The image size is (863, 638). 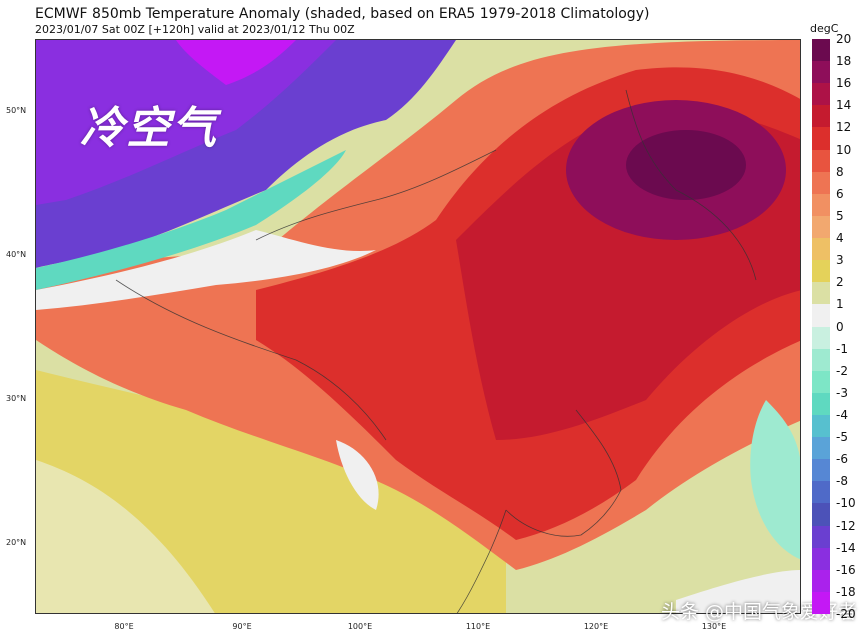 What do you see at coordinates (846, 614) in the screenshot?
I see `colorbar-tick-label: -20` at bounding box center [846, 614].